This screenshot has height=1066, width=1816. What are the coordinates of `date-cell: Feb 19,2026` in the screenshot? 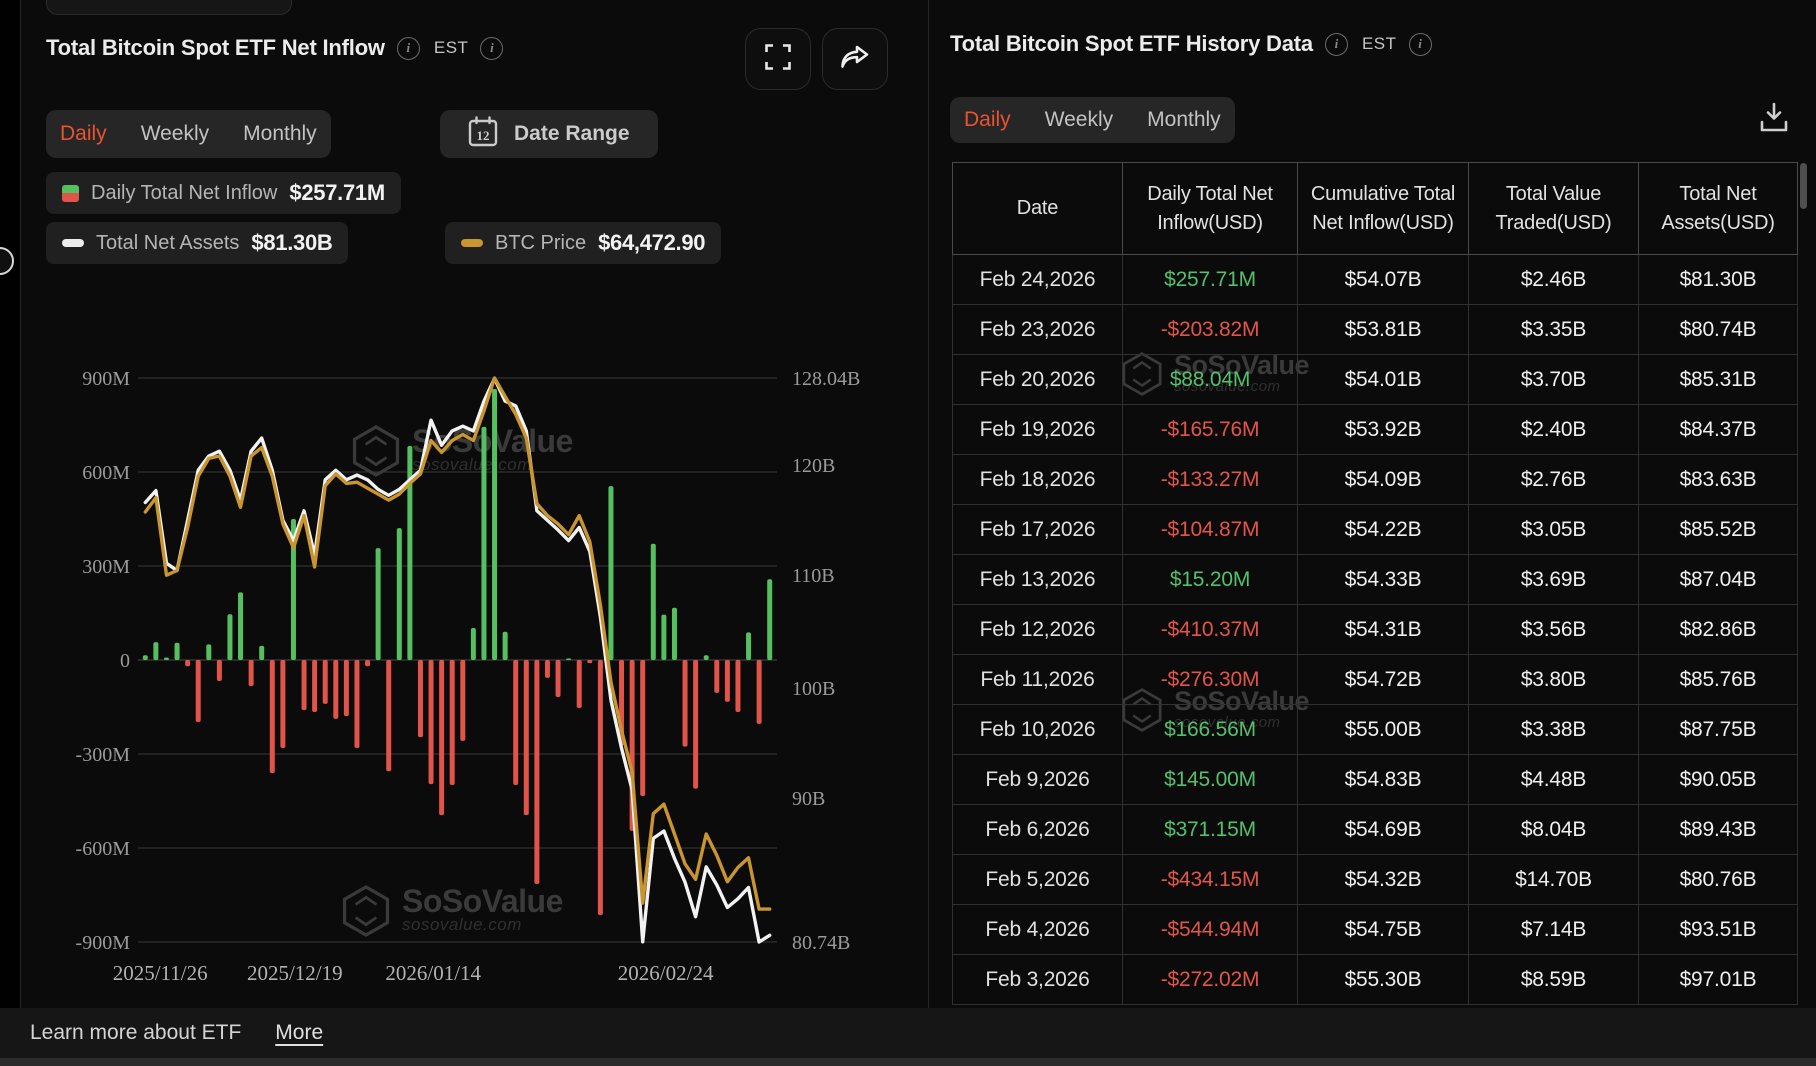 It's located at (1037, 429).